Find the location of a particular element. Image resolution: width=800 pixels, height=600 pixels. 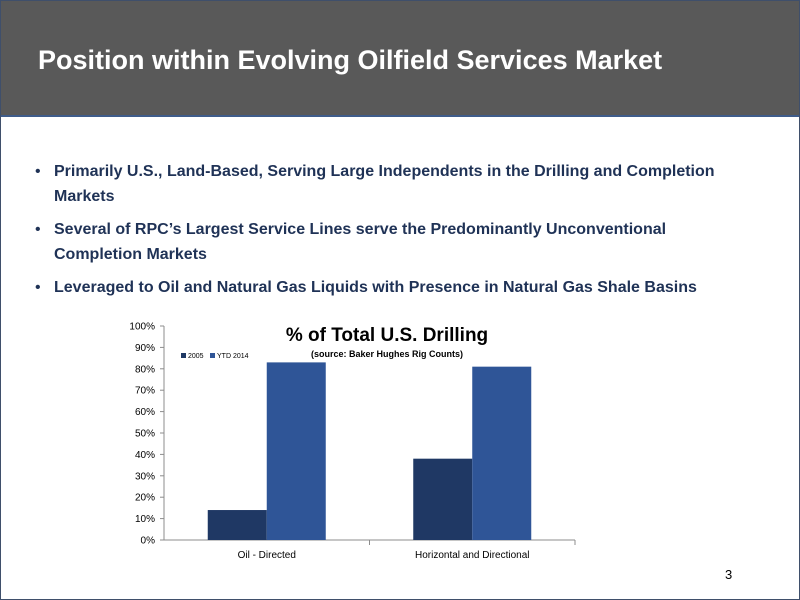

y-tick-label: 80% is located at coordinates (145, 369).